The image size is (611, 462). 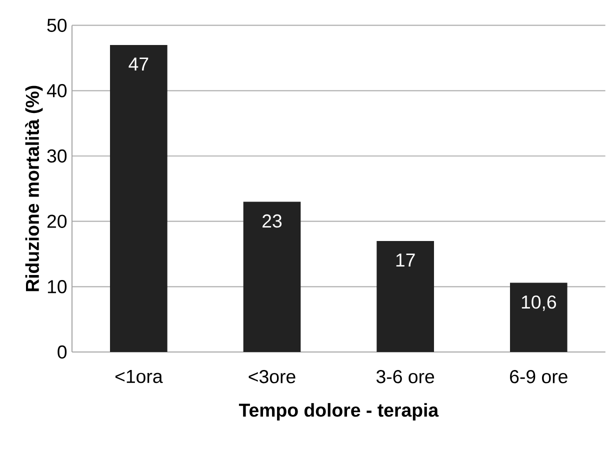 I want to click on x-tick-label: 6-9 ore, so click(x=539, y=377).